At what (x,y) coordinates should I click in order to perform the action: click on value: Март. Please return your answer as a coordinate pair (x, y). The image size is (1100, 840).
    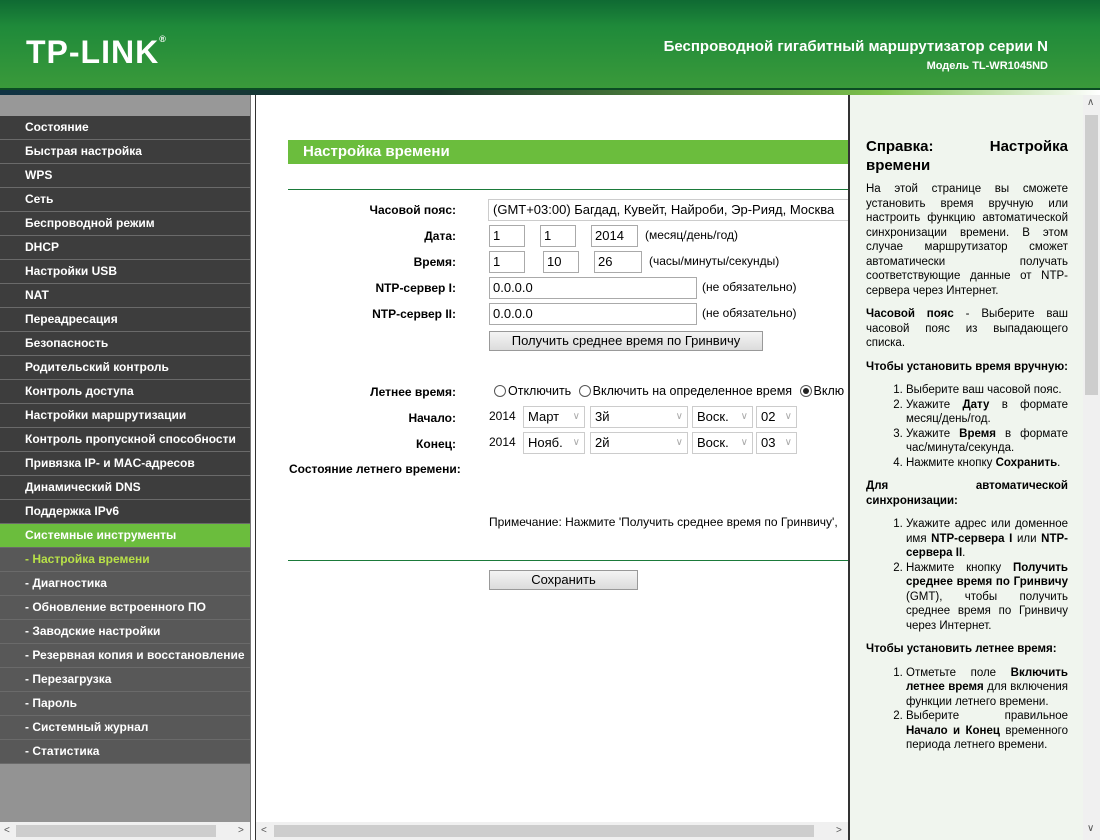
    Looking at the image, I should click on (544, 416).